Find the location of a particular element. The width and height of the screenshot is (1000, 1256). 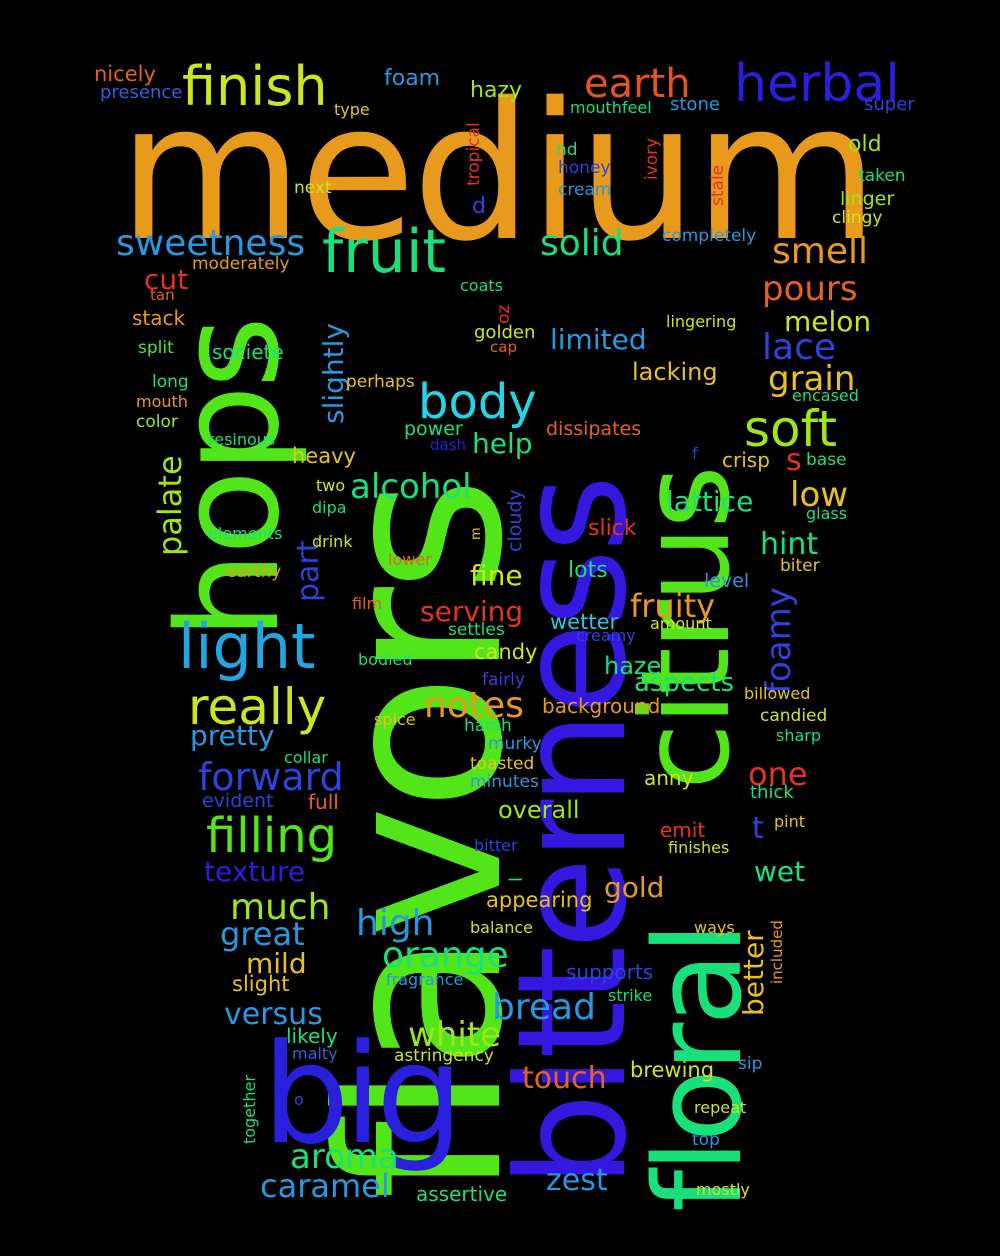

word-hazy: hazy is located at coordinates (496, 90).